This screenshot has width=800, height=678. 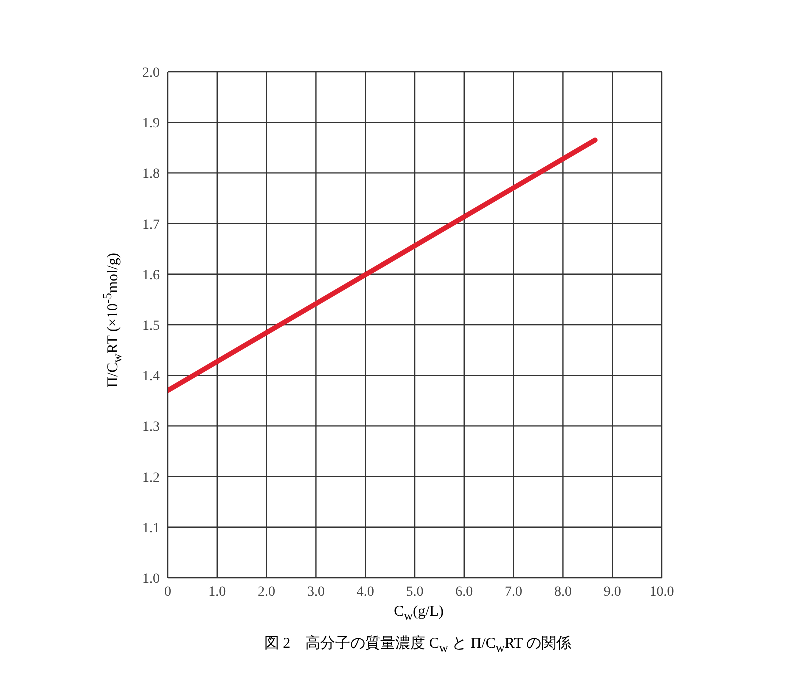 I want to click on x-tick-label: 7.0, so click(x=514, y=592).